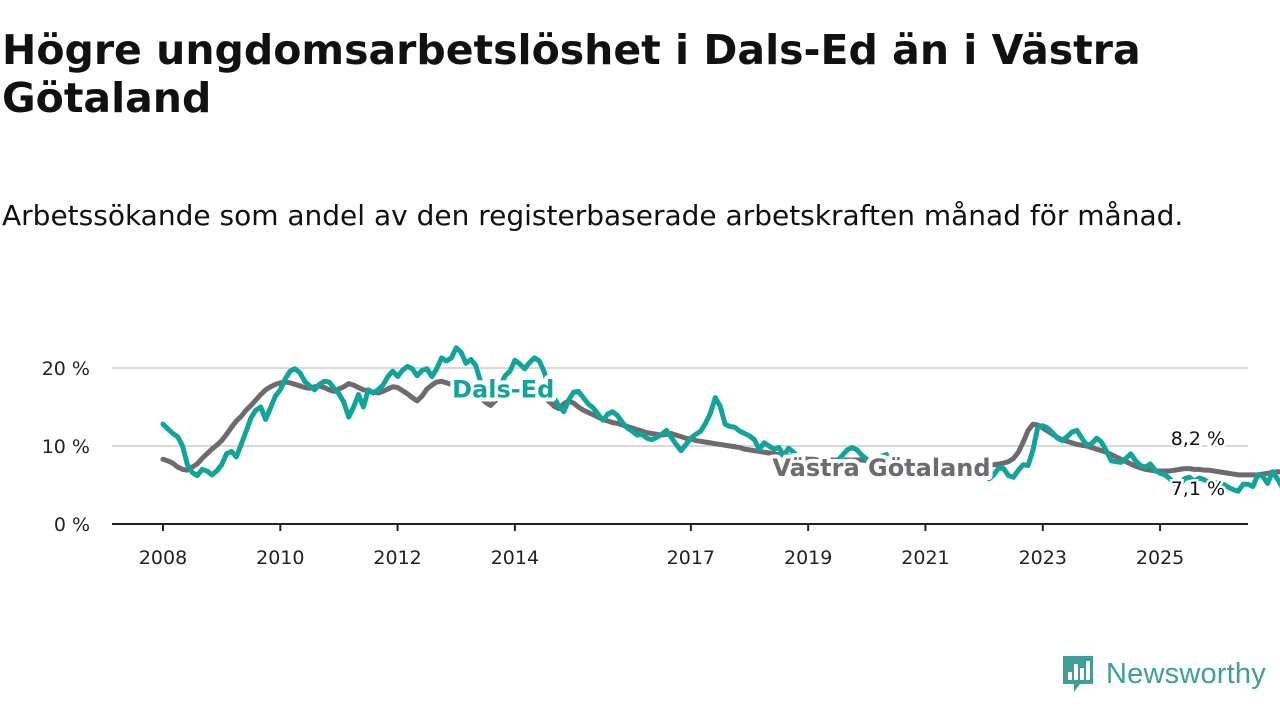 This screenshot has width=1280, height=720. Describe the element at coordinates (808, 558) in the screenshot. I see `x-tick-label: 2019` at that location.